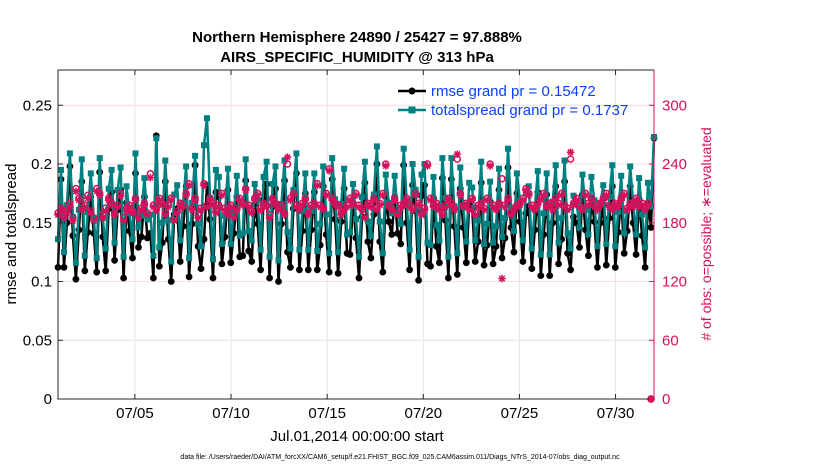  I want to click on y-left-tick-label: 0.25, so click(37, 105).